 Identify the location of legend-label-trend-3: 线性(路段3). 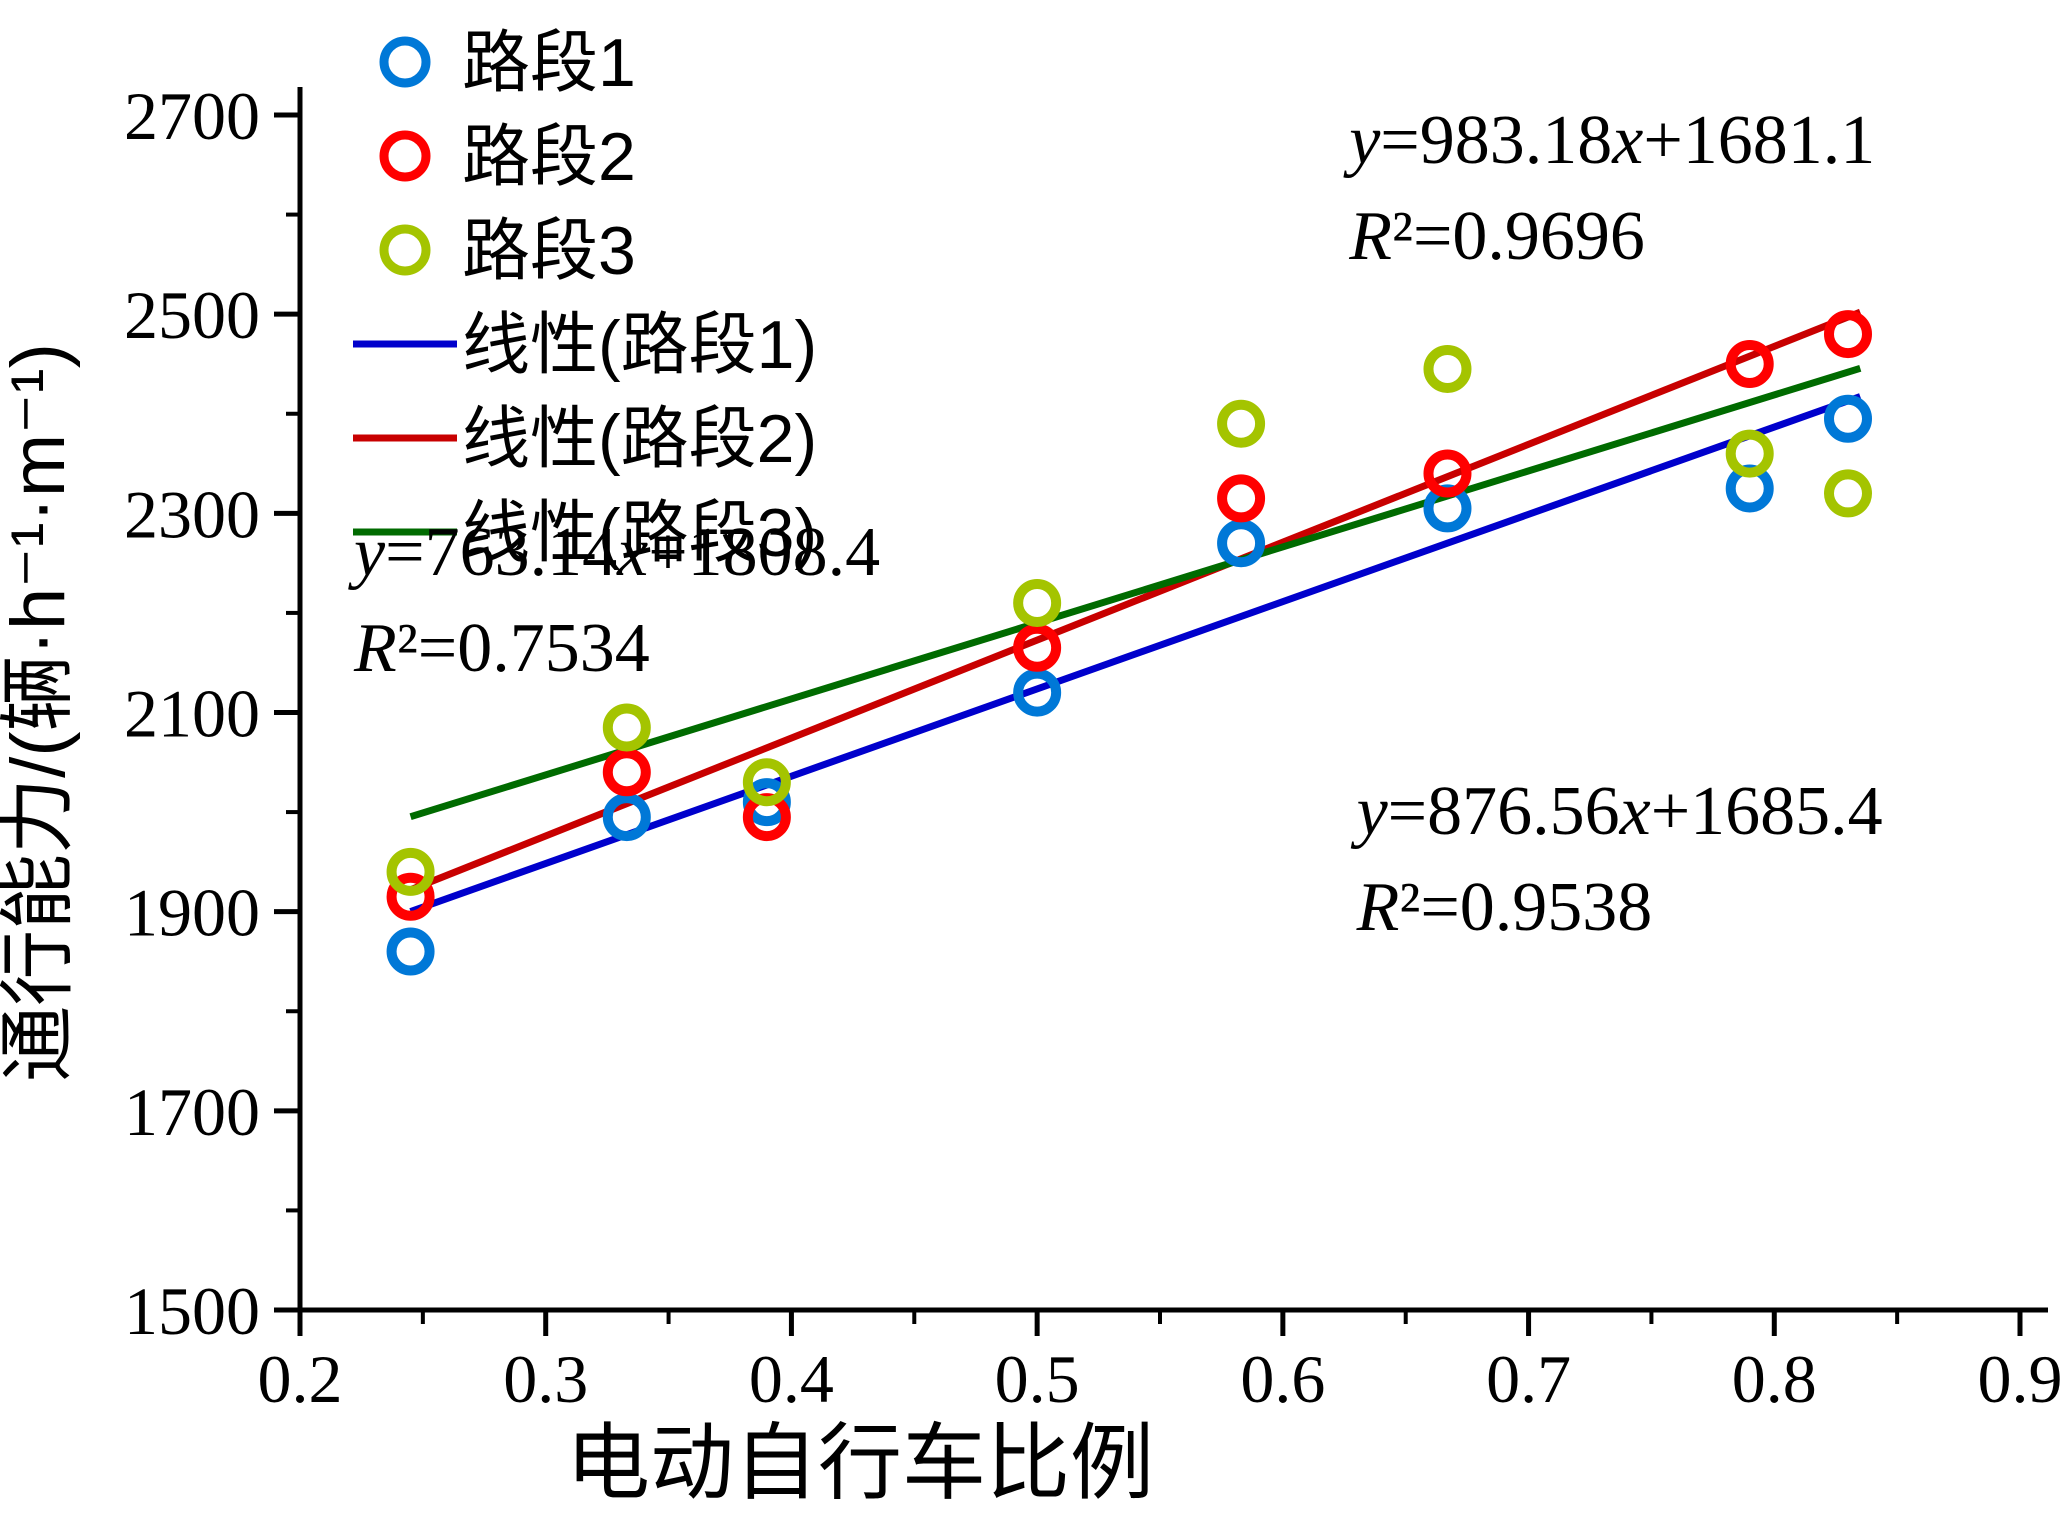
(639, 533).